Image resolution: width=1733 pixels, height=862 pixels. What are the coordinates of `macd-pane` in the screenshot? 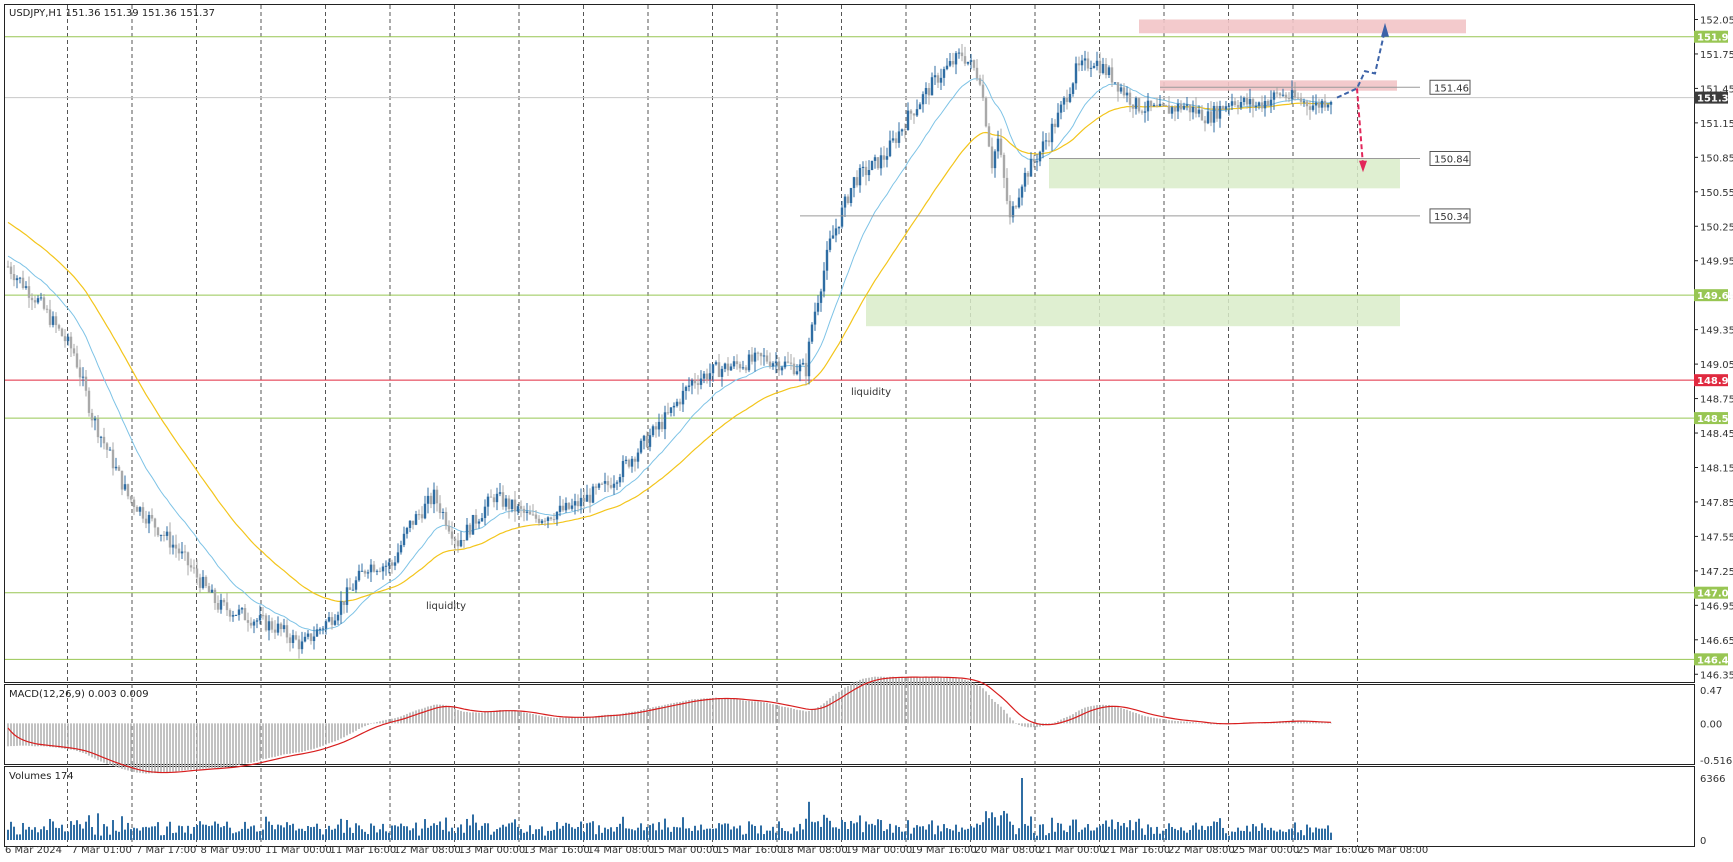 It's located at (849, 724).